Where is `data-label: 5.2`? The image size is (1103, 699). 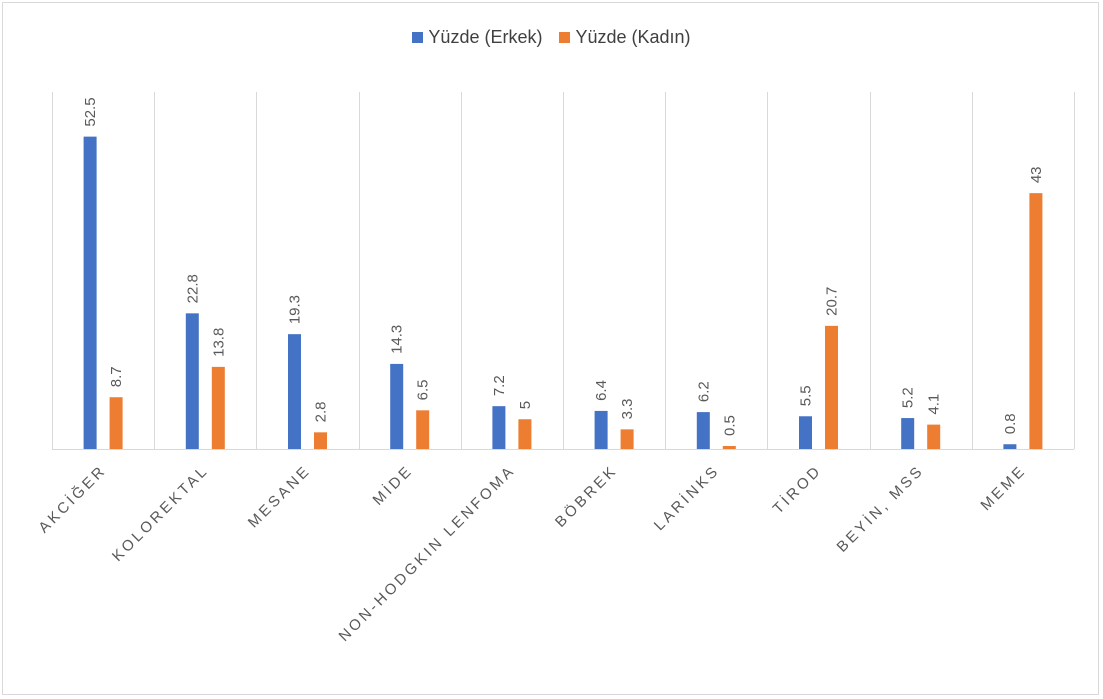 data-label: 5.2 is located at coordinates (908, 397).